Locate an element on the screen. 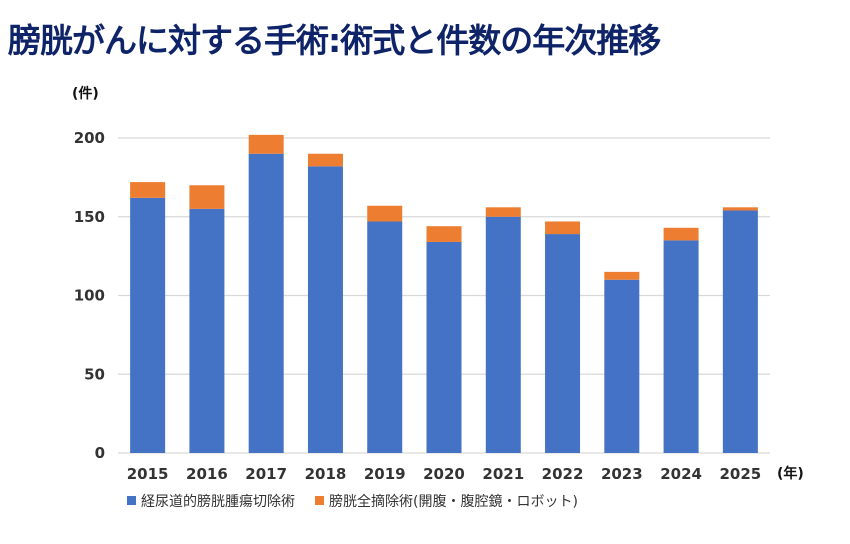 The image size is (850, 544). x-tick-label: 2017 is located at coordinates (266, 474).